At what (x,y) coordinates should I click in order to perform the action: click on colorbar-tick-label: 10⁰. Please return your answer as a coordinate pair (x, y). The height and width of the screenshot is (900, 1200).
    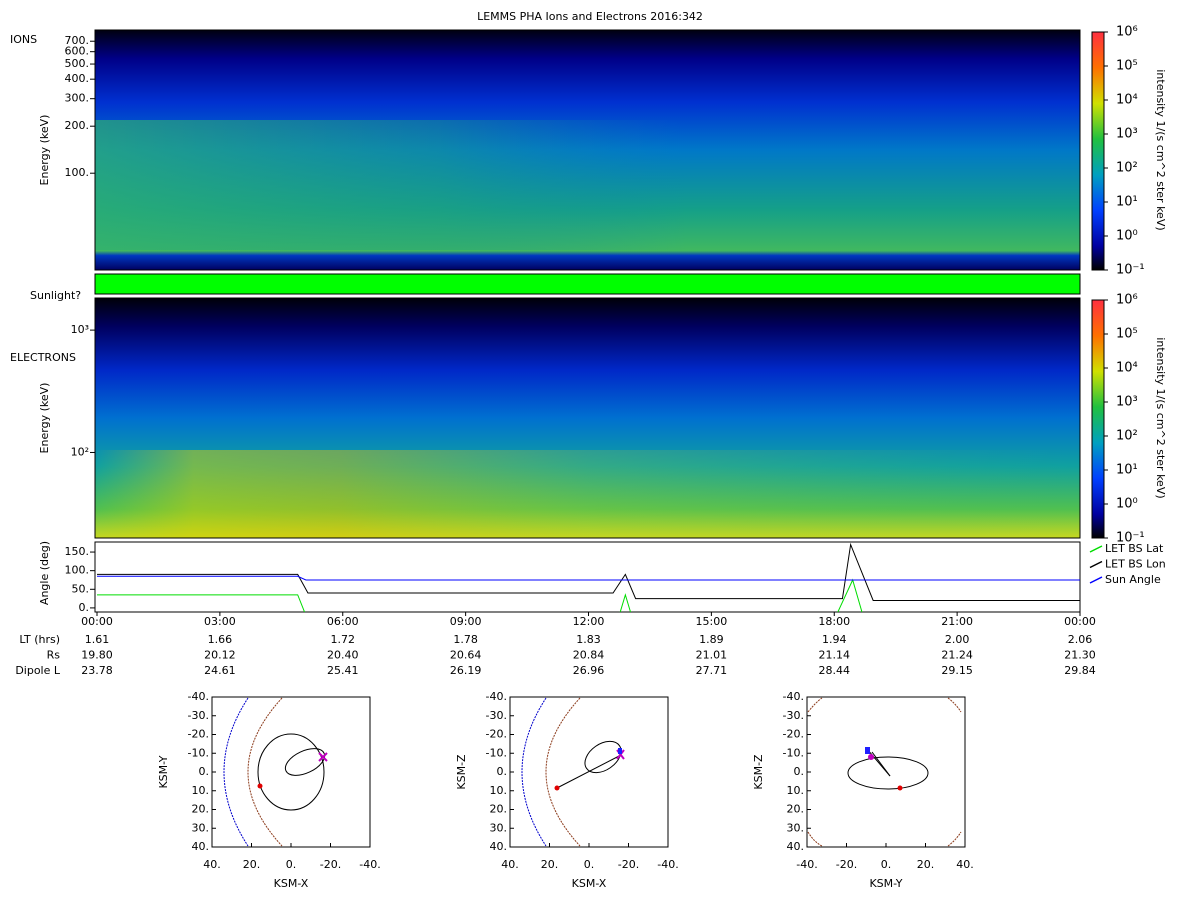
    Looking at the image, I should click on (1127, 504).